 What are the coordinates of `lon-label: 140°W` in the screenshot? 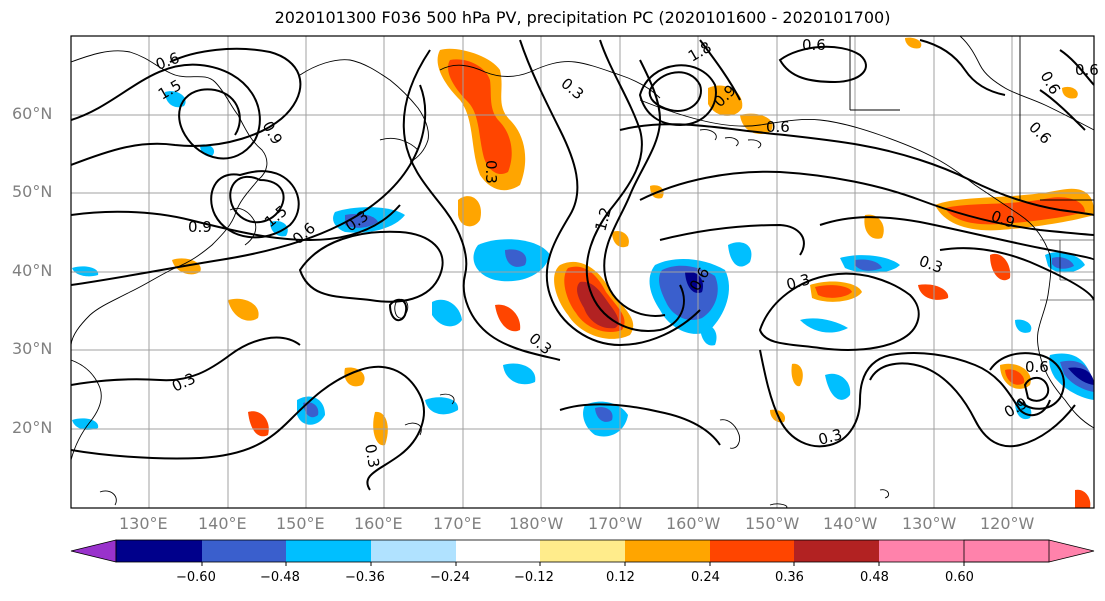 It's located at (850, 523).